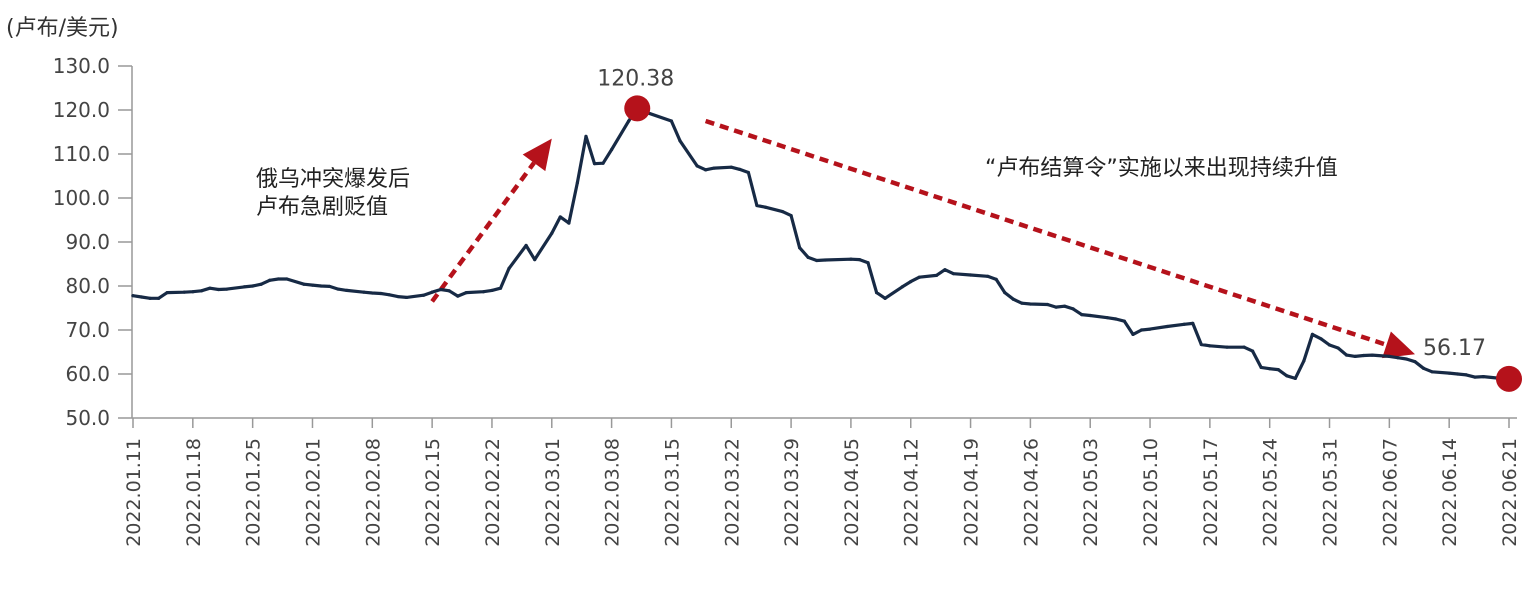 The image size is (1526, 599). I want to click on x-tick-label: 2022.06.07, so click(1390, 492).